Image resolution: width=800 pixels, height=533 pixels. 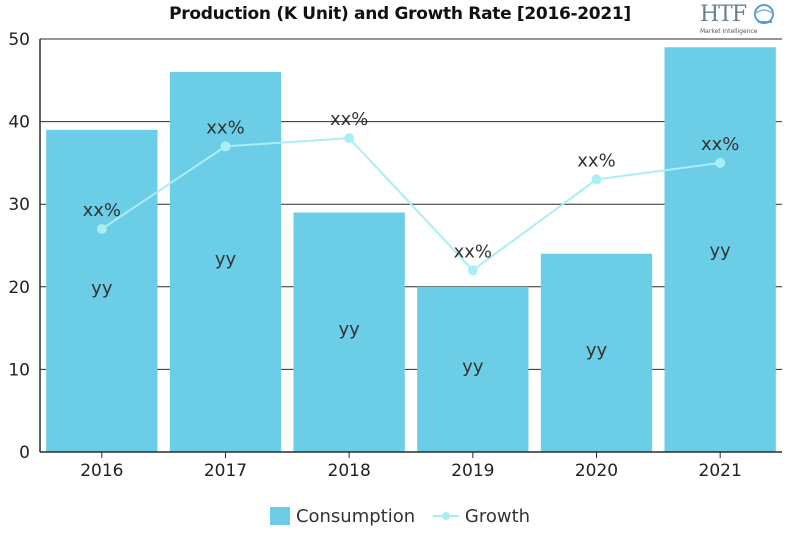 What do you see at coordinates (19, 40) in the screenshot?
I see `y-tick-label: 50` at bounding box center [19, 40].